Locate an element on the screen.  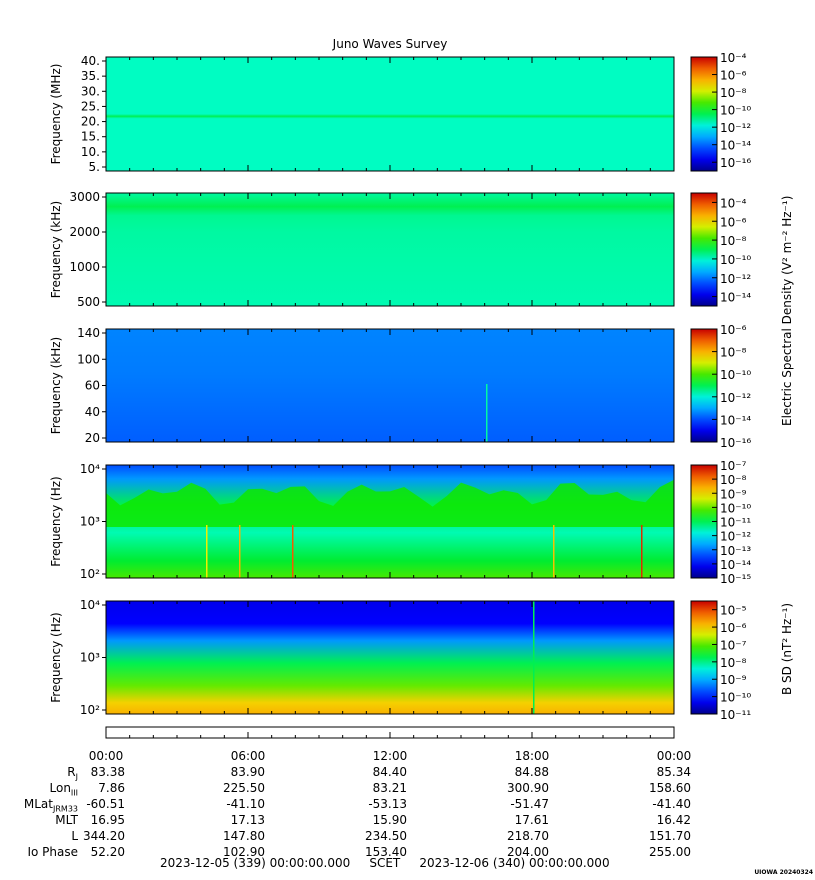
y-tick-label: 20 is located at coordinates (92, 438).